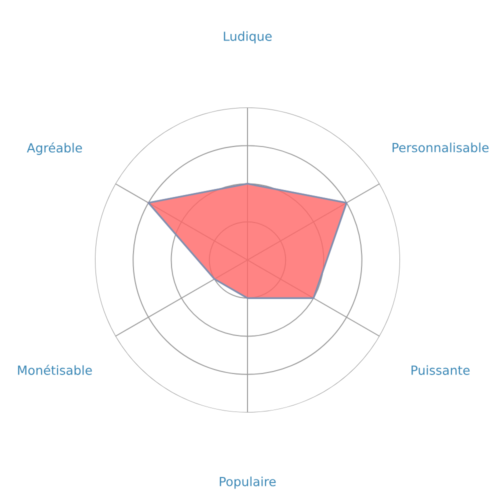 The width and height of the screenshot is (500, 500). Describe the element at coordinates (55, 369) in the screenshot. I see `spoke-label: Monétisable` at that location.